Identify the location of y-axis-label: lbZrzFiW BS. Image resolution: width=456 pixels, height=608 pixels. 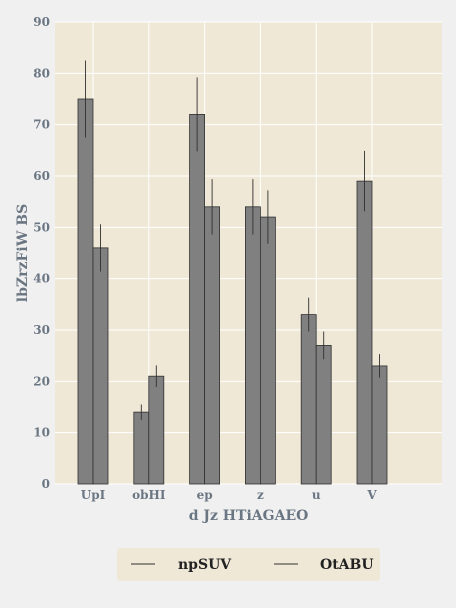
(23, 253).